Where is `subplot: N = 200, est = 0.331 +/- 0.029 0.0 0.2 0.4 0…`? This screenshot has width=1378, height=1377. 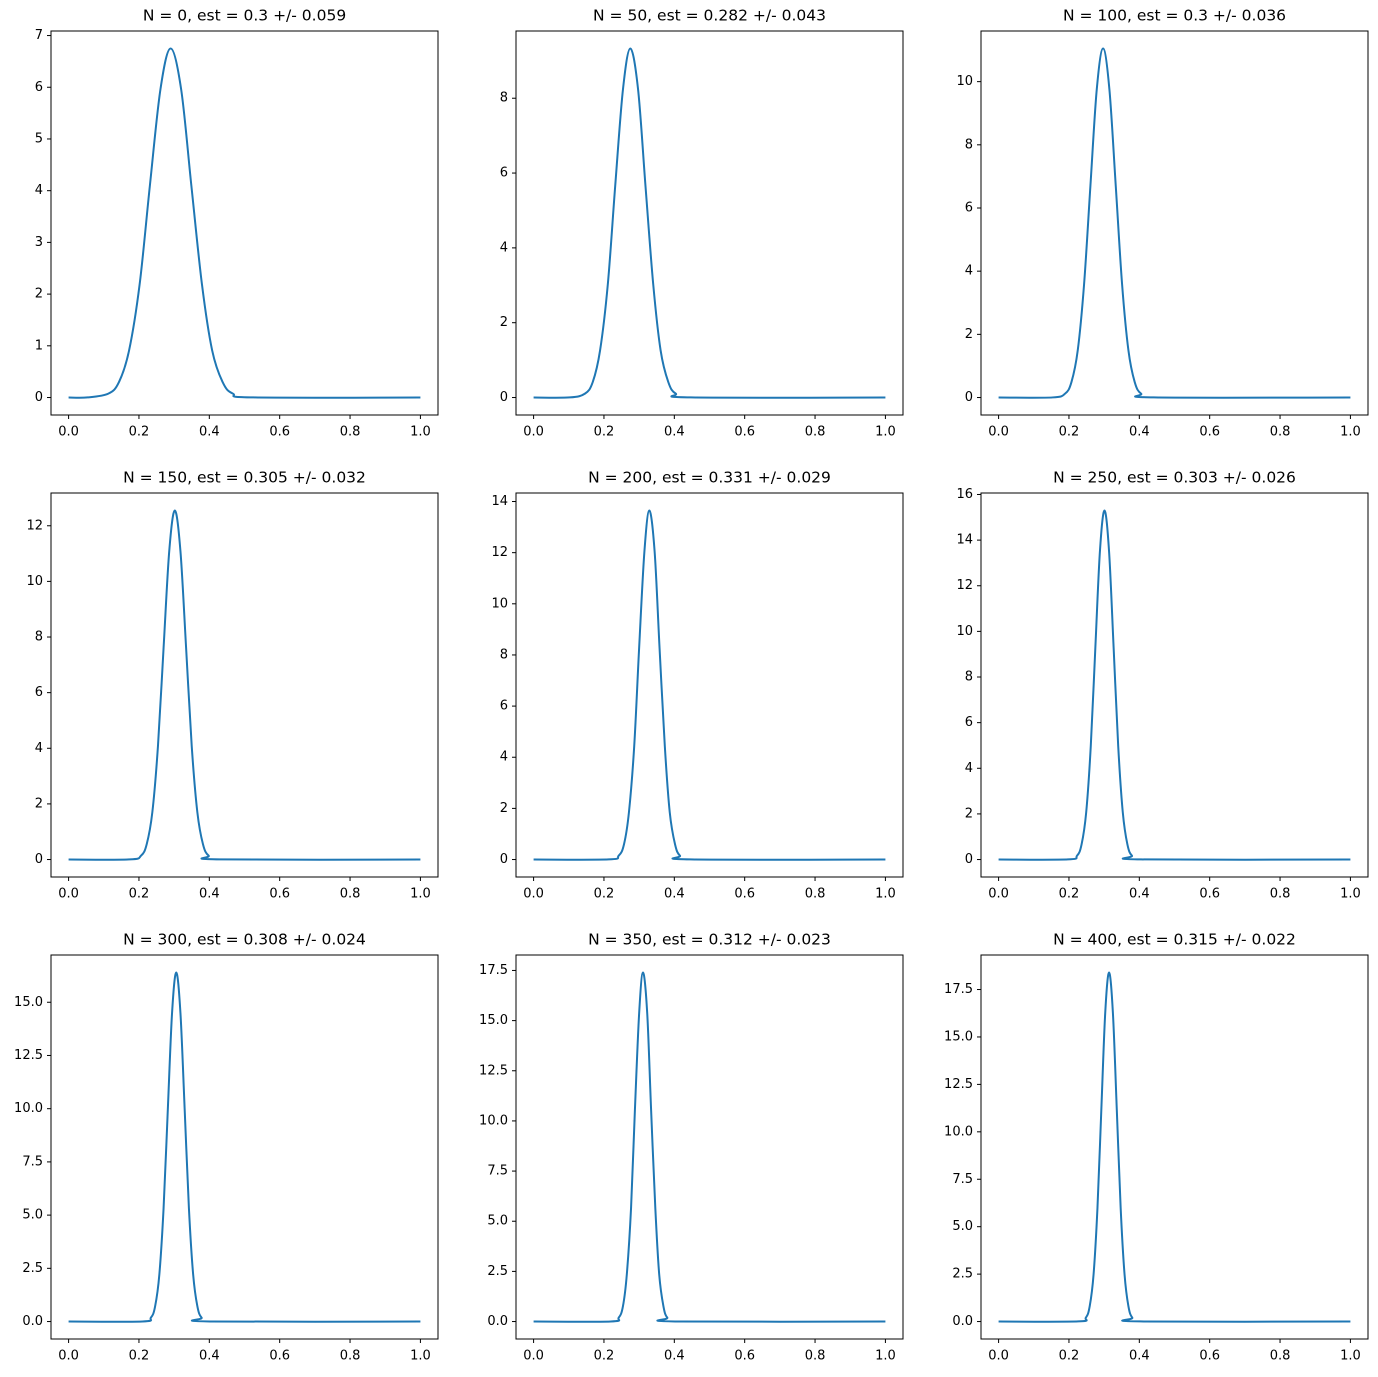
subplot: N = 200, est = 0.331 +/- 0.029 0.0 0.2 0.4 0… is located at coordinates (697, 685).